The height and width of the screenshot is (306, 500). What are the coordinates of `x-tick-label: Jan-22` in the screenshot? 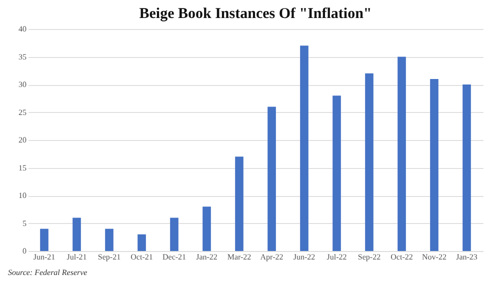 It's located at (207, 257).